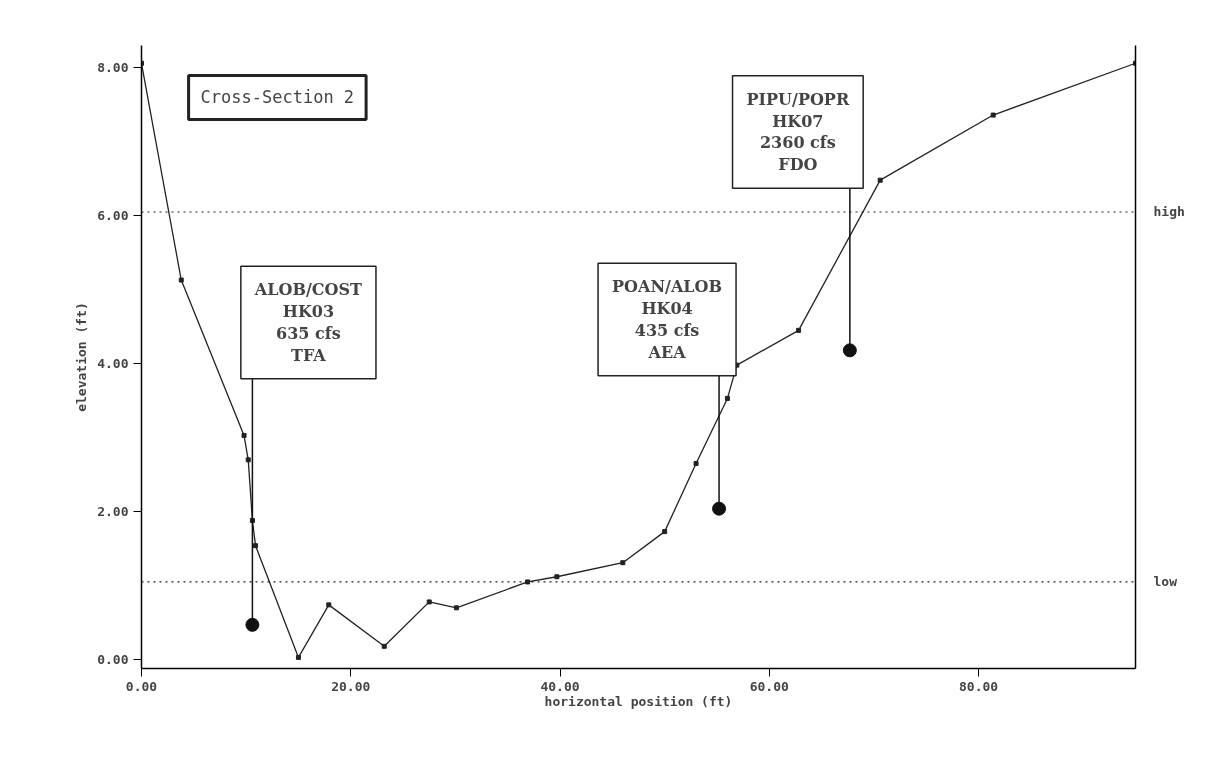  Describe the element at coordinates (638, 701) in the screenshot. I see `x-axis-title: horizontal position (ft)` at that location.